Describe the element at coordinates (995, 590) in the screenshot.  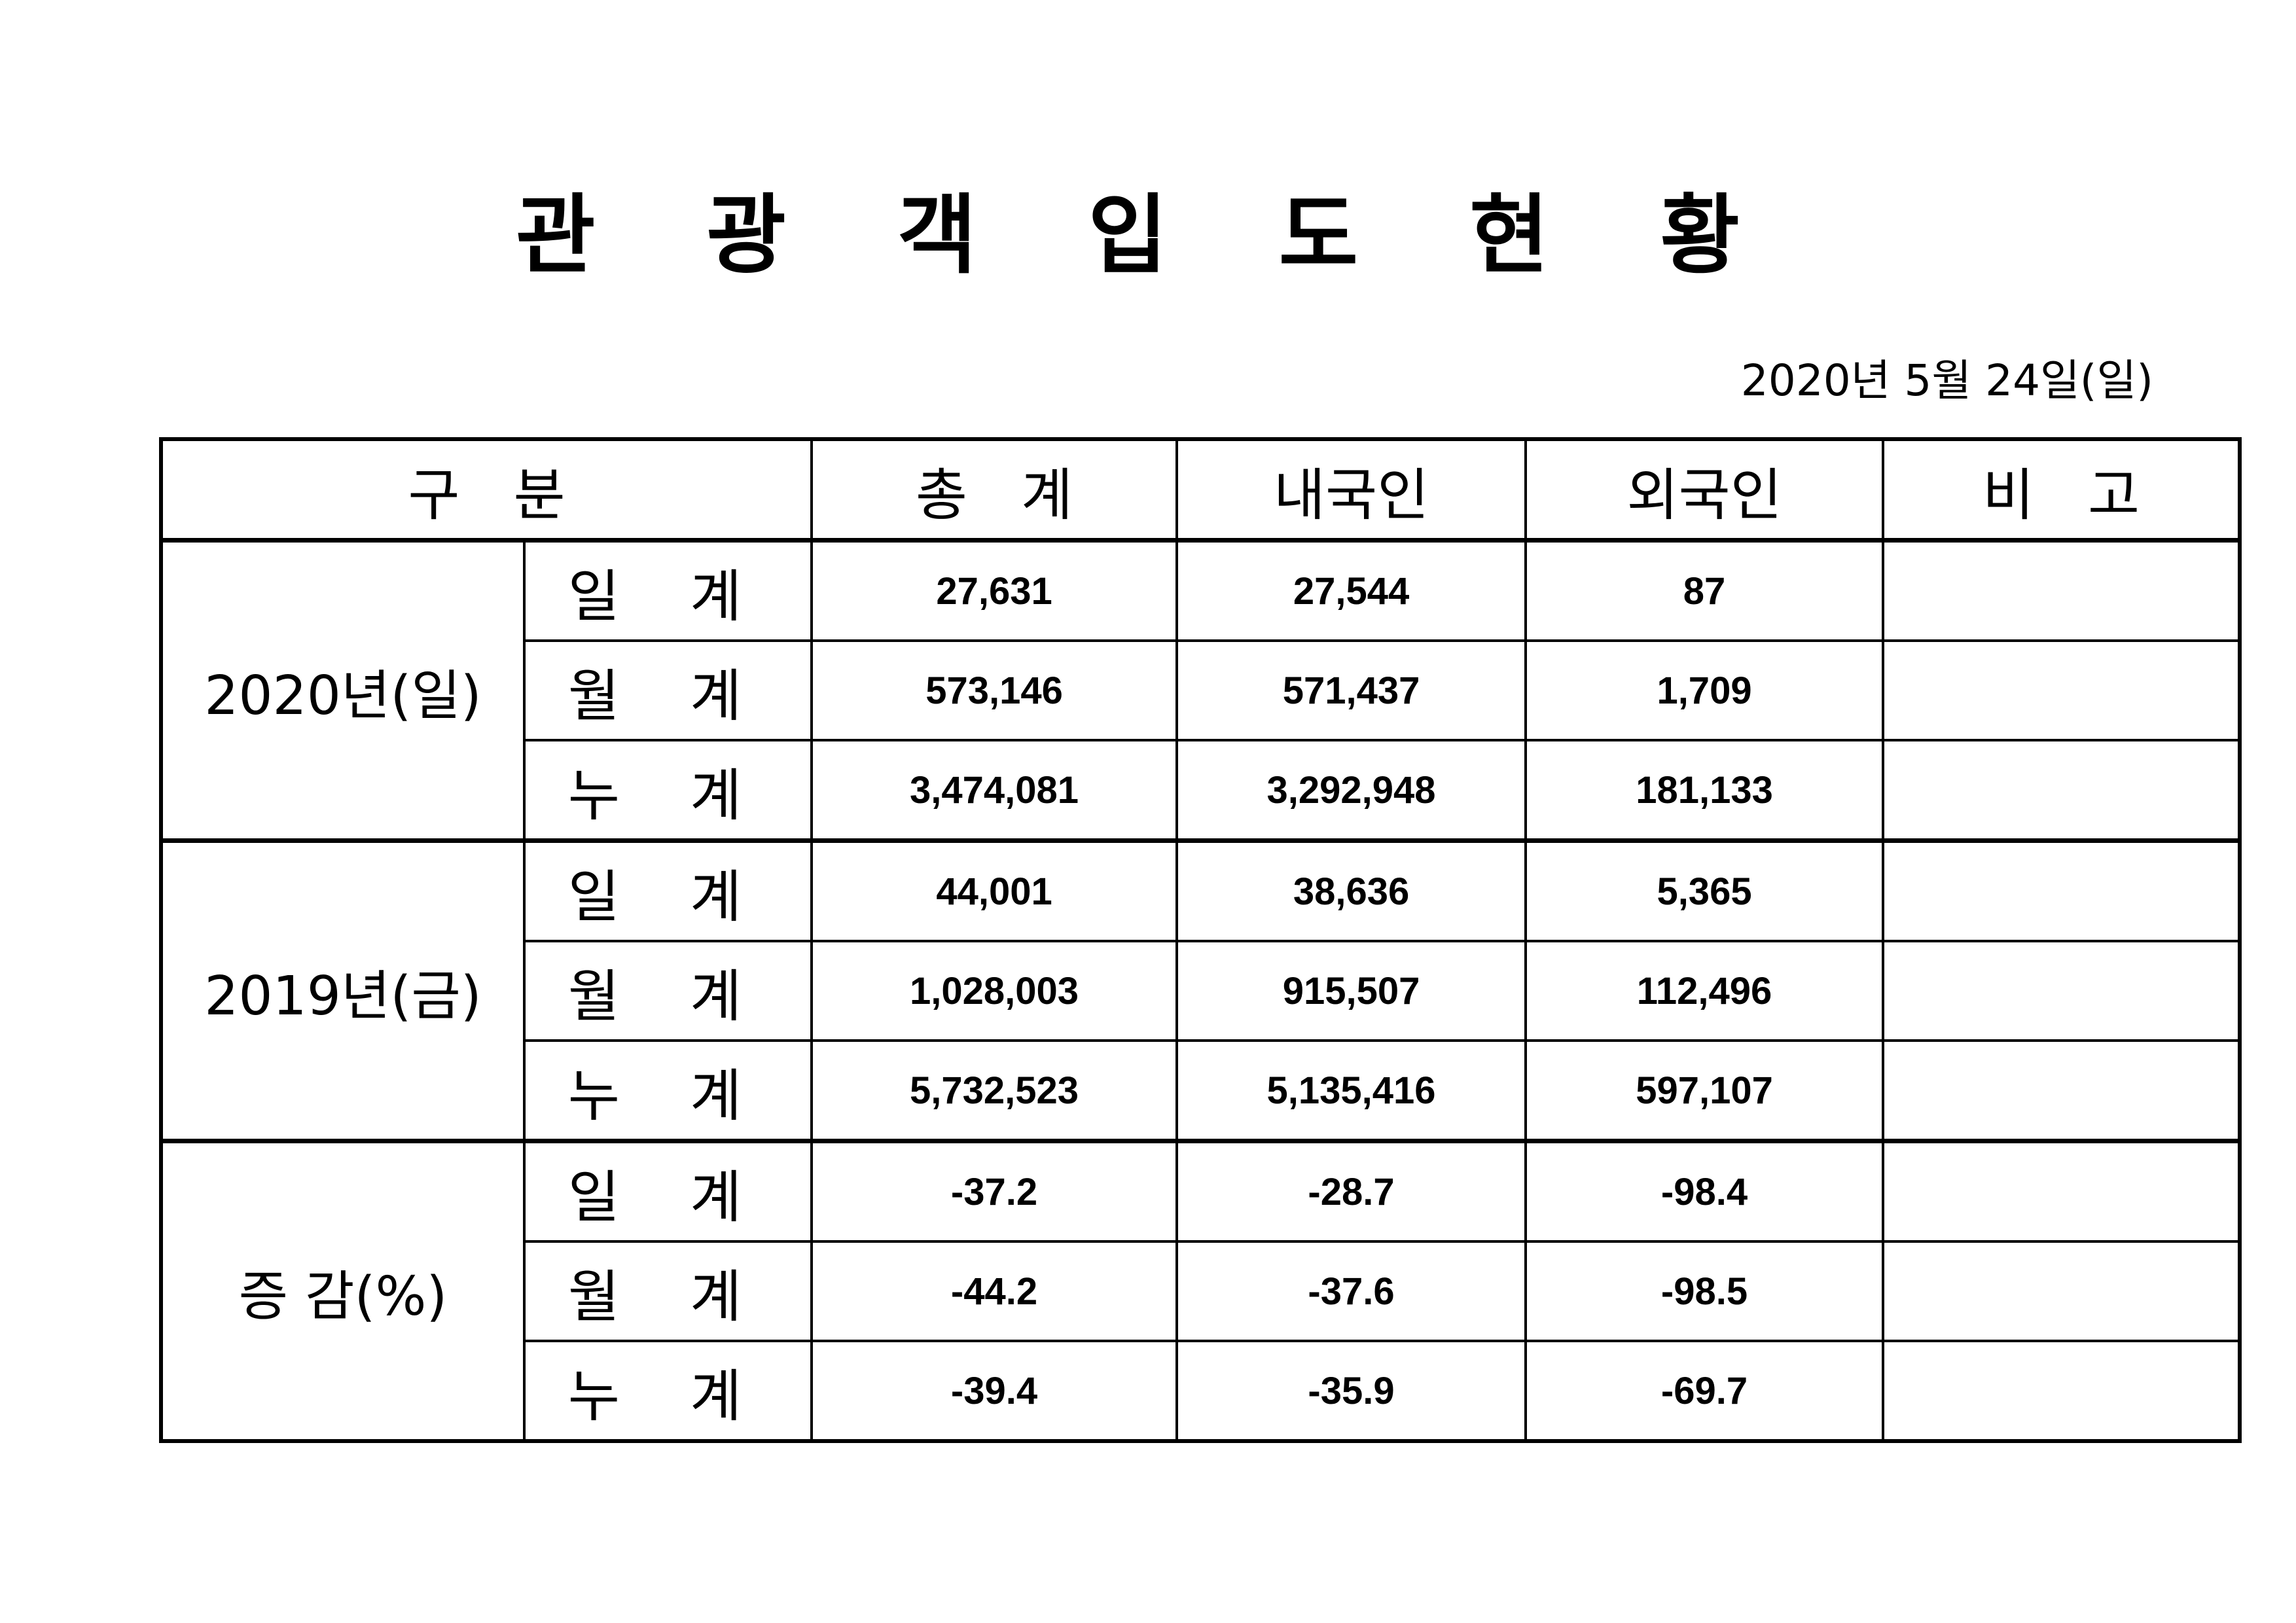
I see `total-cell: 27,631` at that location.